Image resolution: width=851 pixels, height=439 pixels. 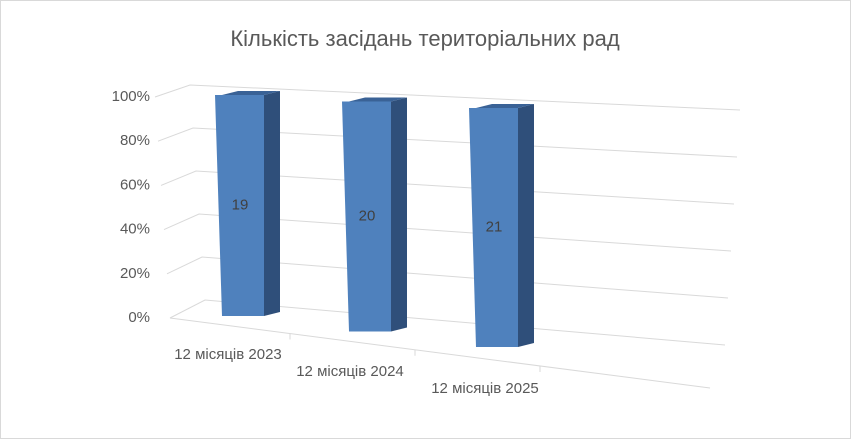 I want to click on y-tick-label: 0%, so click(x=139, y=317).